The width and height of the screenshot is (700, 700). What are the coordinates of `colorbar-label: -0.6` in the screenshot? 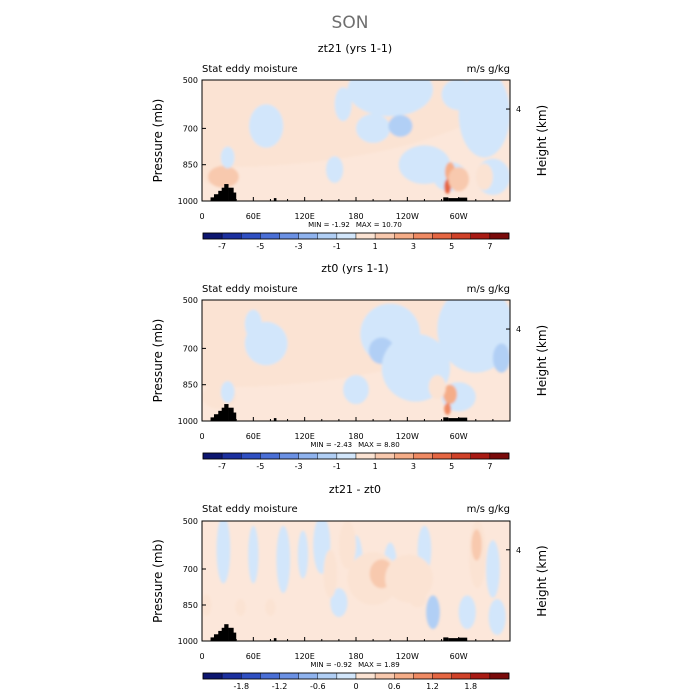 It's located at (318, 686).